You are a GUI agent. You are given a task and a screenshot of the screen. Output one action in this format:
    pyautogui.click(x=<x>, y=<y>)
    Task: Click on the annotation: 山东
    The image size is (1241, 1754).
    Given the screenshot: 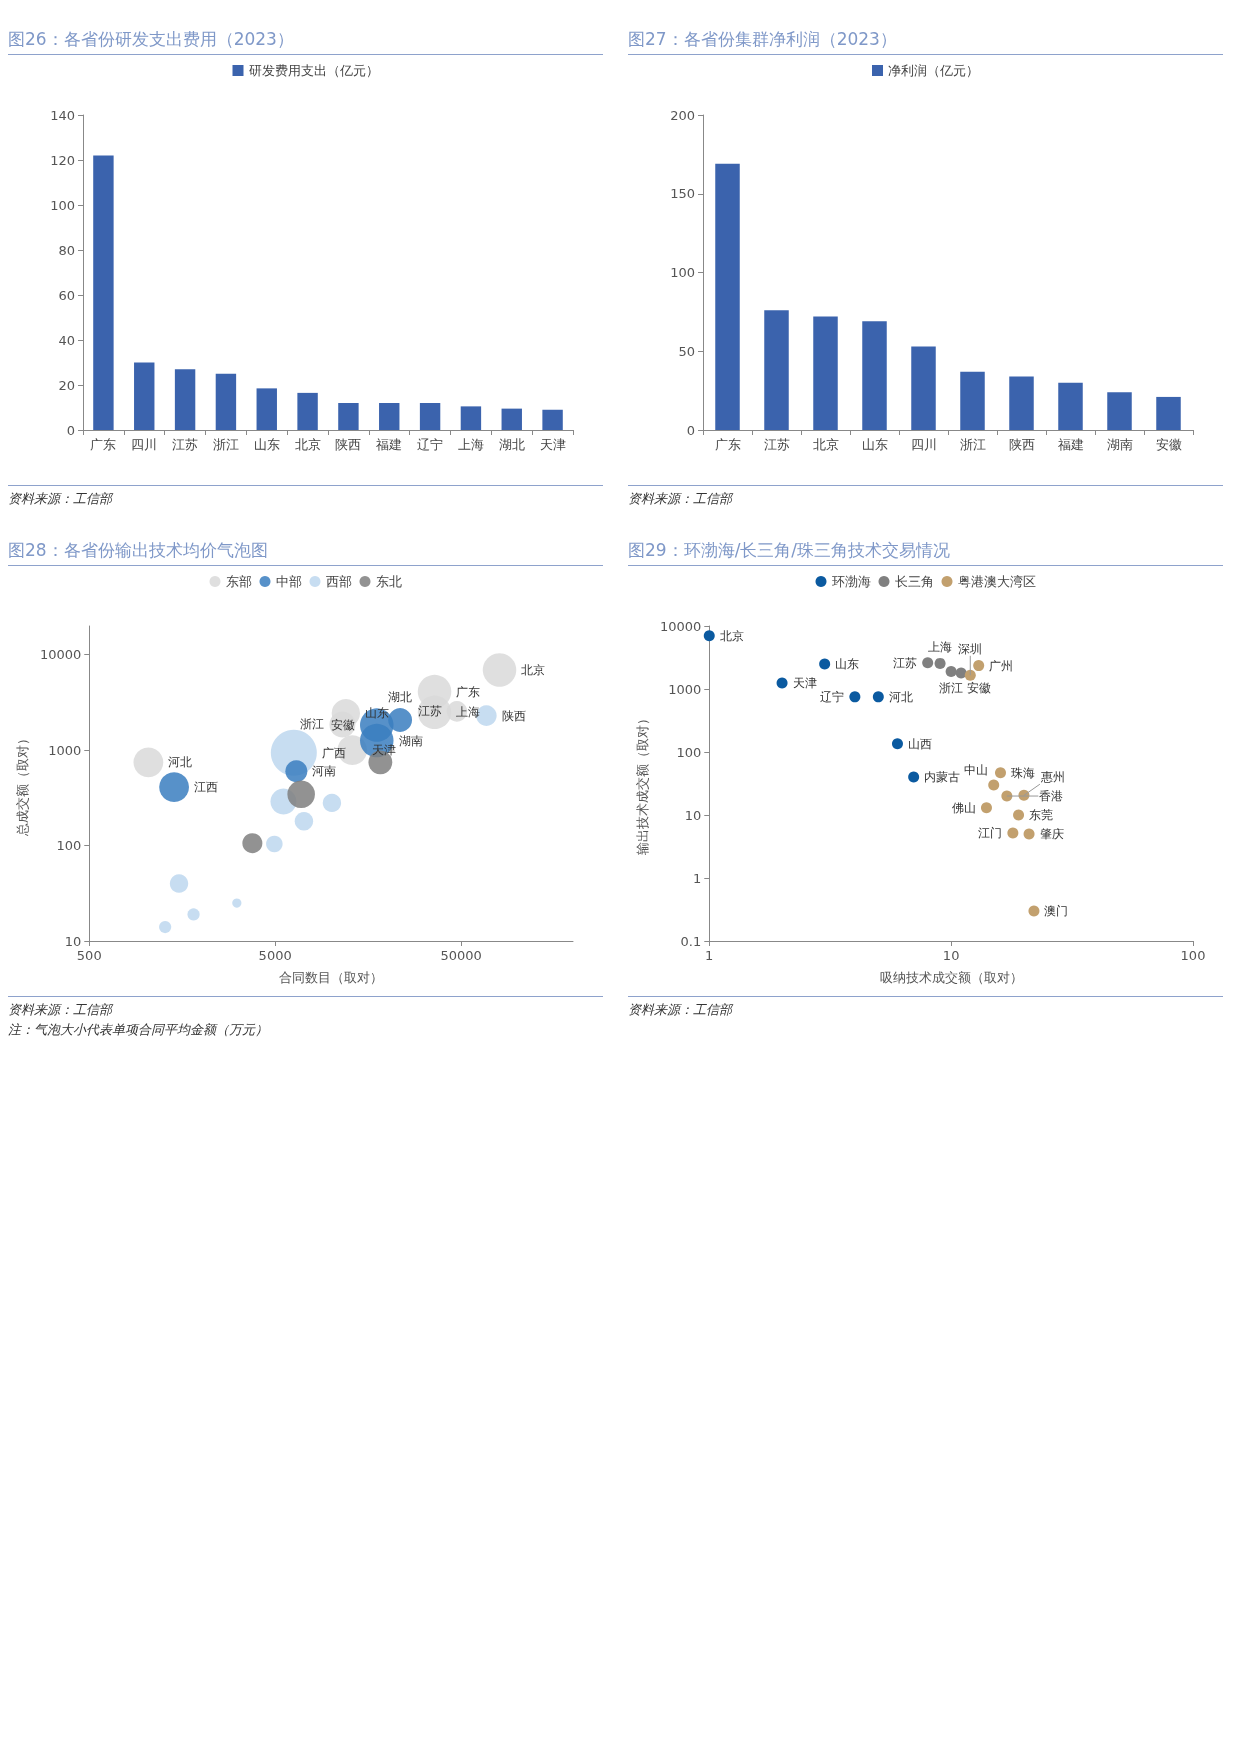 What is the action you would take?
    pyautogui.click(x=847, y=663)
    